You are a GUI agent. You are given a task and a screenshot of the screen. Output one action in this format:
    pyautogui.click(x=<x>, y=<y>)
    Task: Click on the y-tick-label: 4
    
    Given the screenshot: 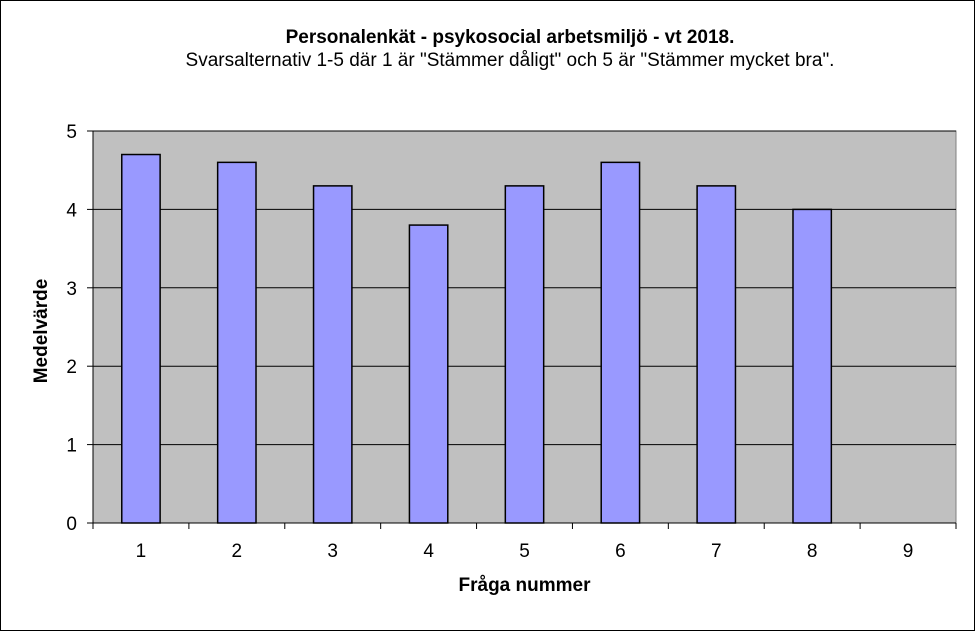 What is the action you would take?
    pyautogui.click(x=71, y=210)
    